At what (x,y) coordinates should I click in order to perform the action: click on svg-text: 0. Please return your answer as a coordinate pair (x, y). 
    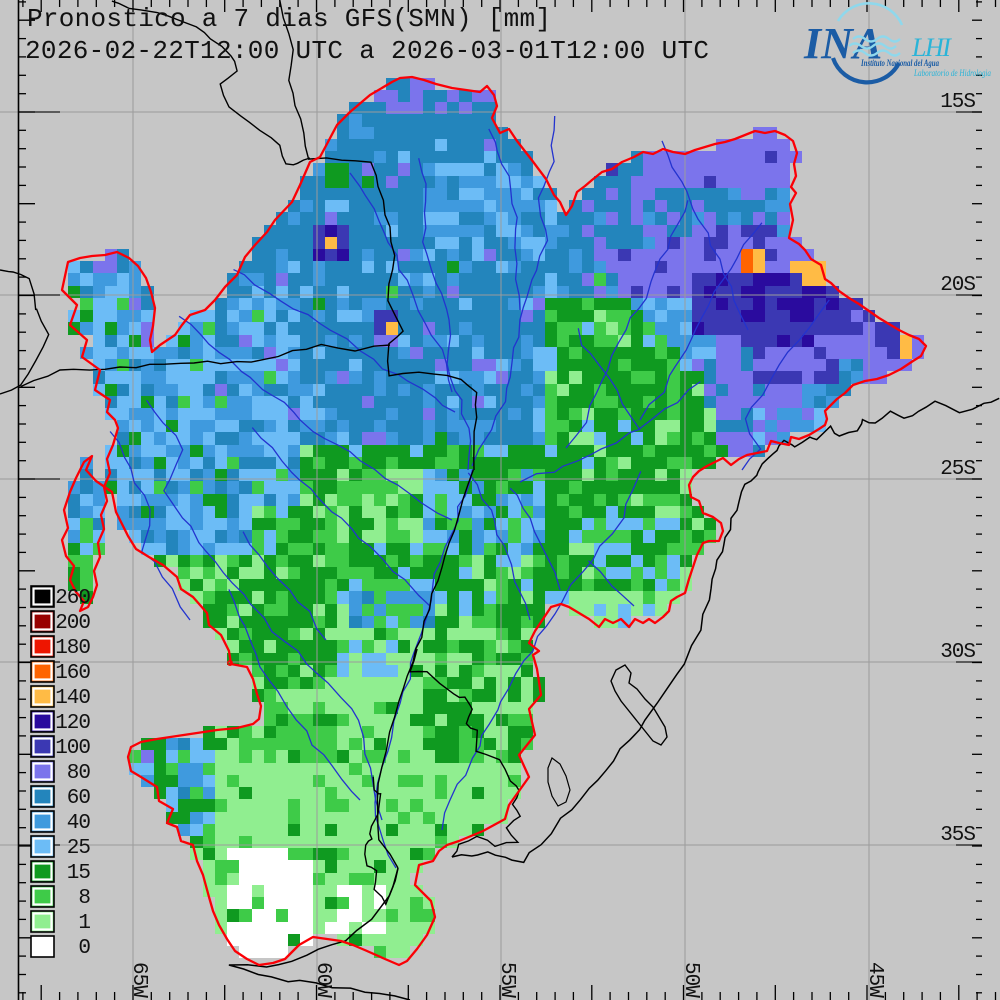
    Looking at the image, I should click on (84, 948).